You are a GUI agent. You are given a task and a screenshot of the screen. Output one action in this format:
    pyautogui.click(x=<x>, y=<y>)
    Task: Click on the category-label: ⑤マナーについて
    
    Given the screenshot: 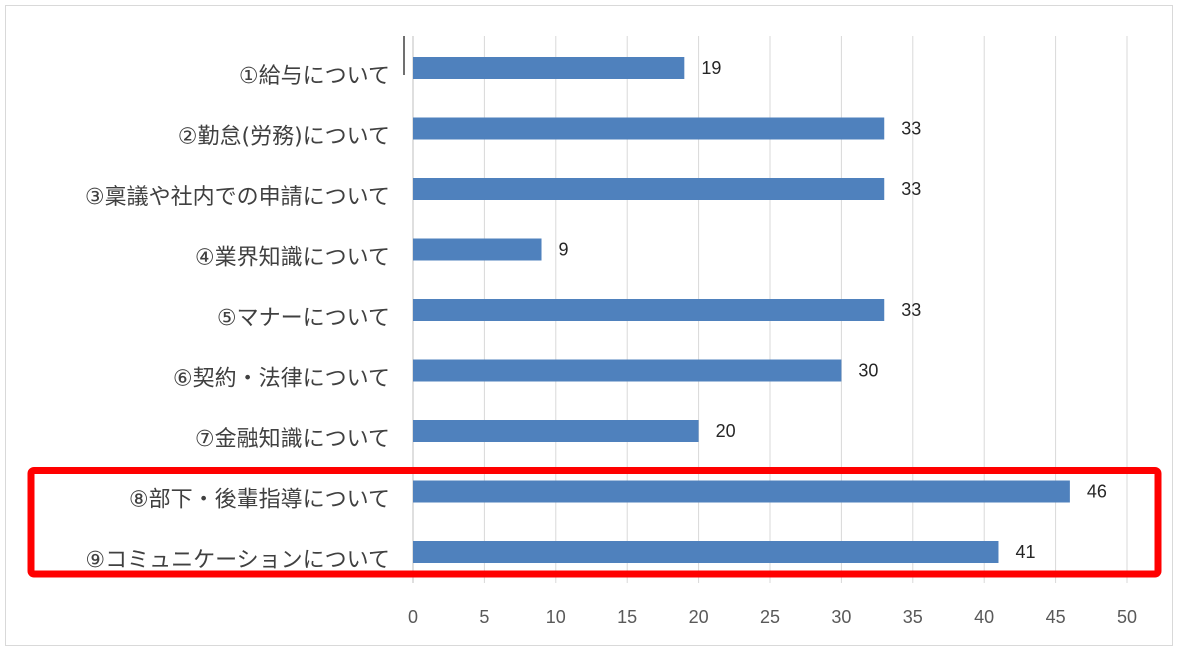 What is the action you would take?
    pyautogui.click(x=303, y=318)
    